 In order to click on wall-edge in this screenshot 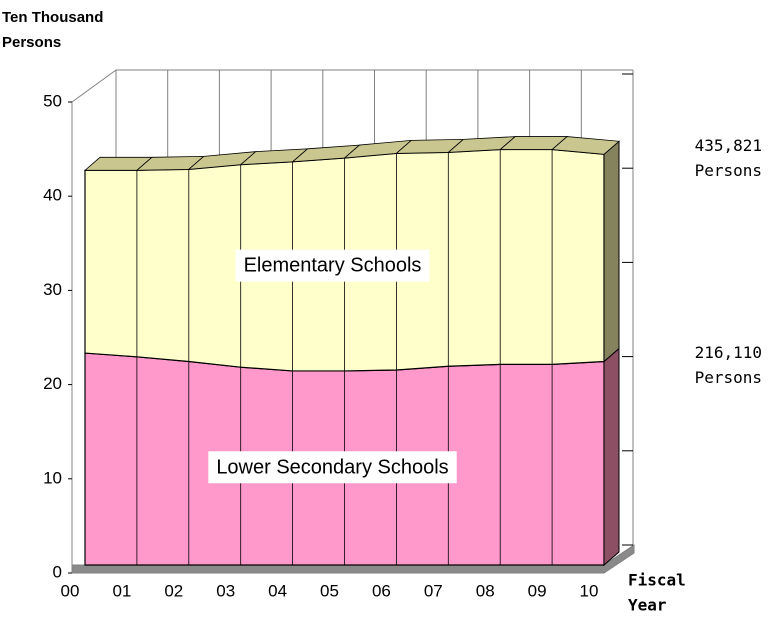, I will do `click(94, 86)`.